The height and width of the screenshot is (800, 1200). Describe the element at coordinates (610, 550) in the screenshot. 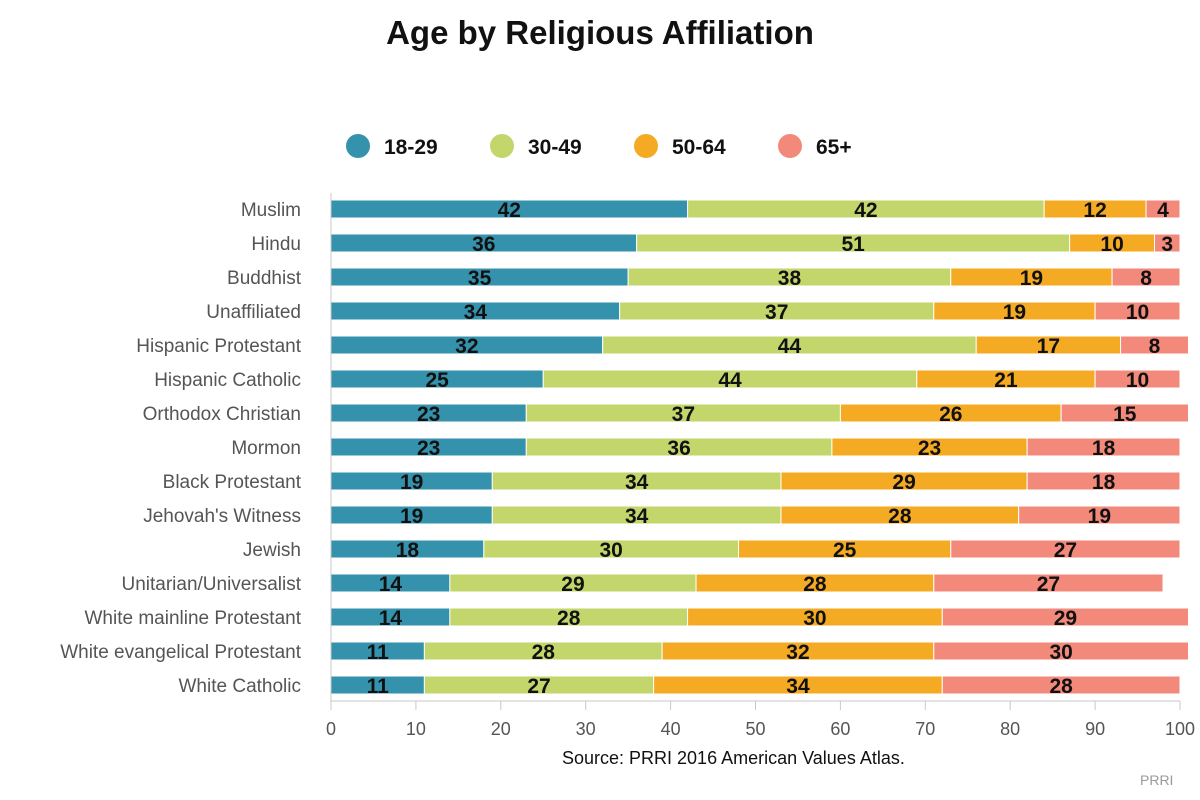

I see `data-label-30-49: 30` at that location.